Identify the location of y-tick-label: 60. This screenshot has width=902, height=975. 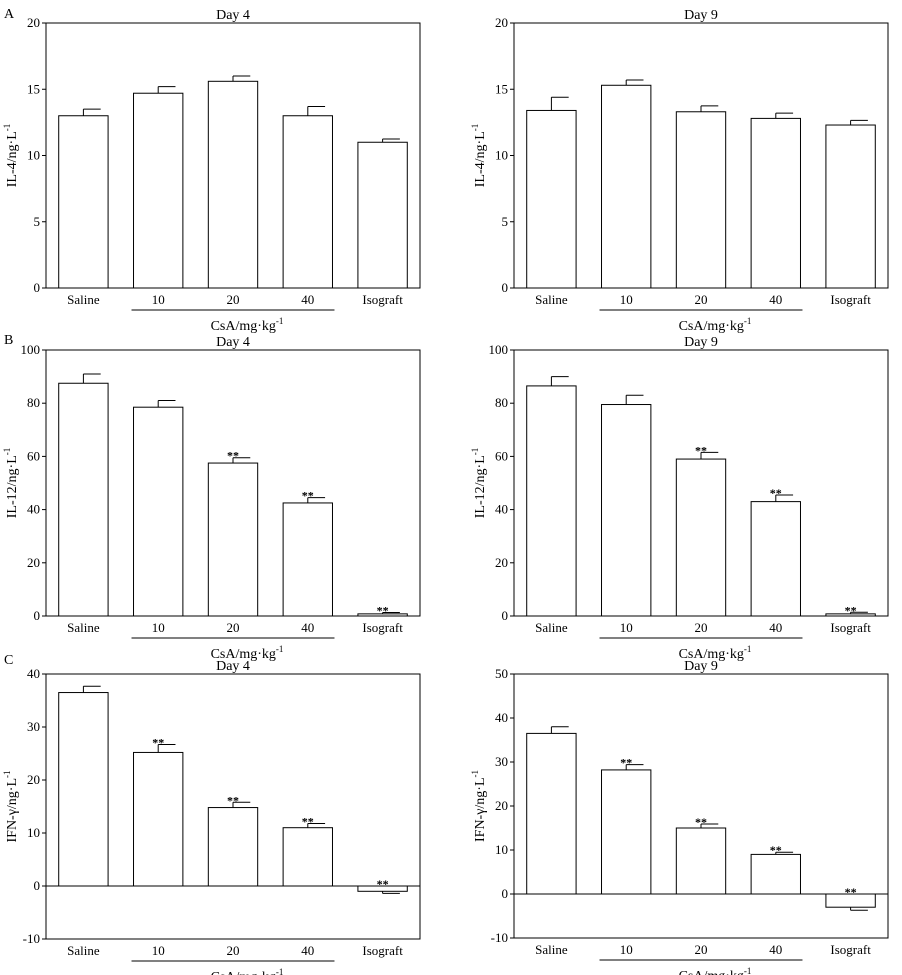
(501, 455).